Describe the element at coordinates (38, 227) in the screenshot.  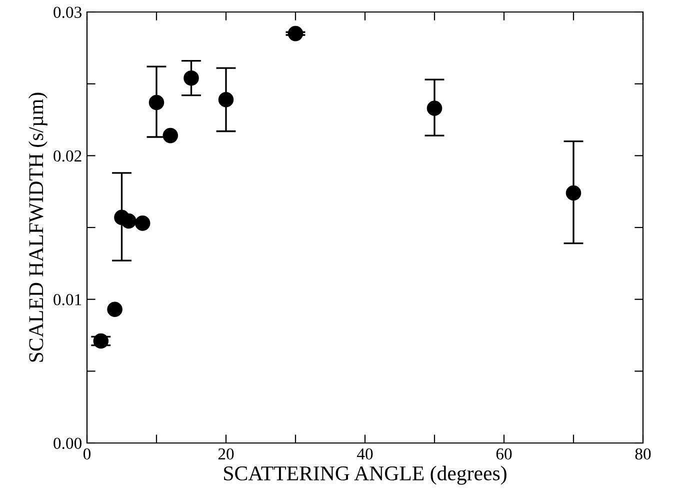
I see `y-axis-title: SCALED HALFWIDTH (s/µm)` at that location.